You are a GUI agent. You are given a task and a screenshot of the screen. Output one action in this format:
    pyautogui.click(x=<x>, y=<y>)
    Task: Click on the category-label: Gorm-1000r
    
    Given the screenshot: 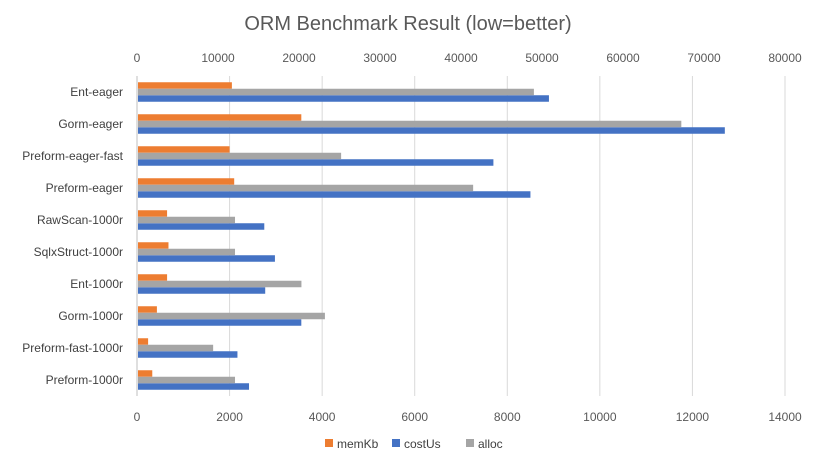 What is the action you would take?
    pyautogui.click(x=90, y=316)
    